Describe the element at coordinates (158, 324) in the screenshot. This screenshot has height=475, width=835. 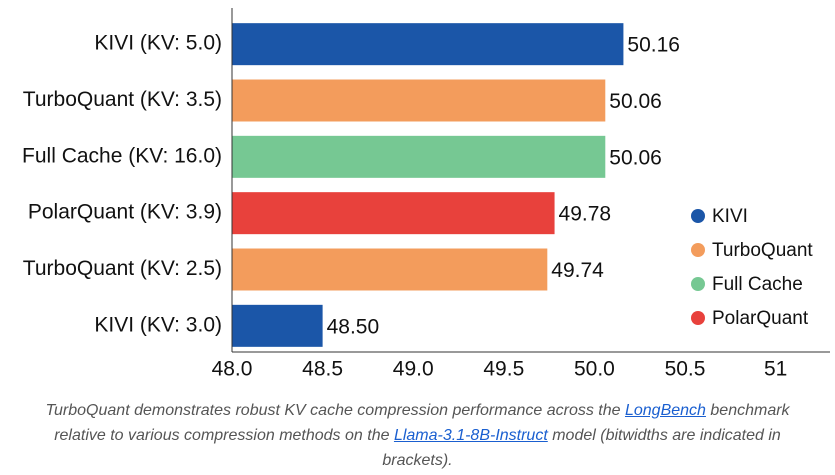
I see `y-tick-label: KIVI (KV: 3.0)` at that location.